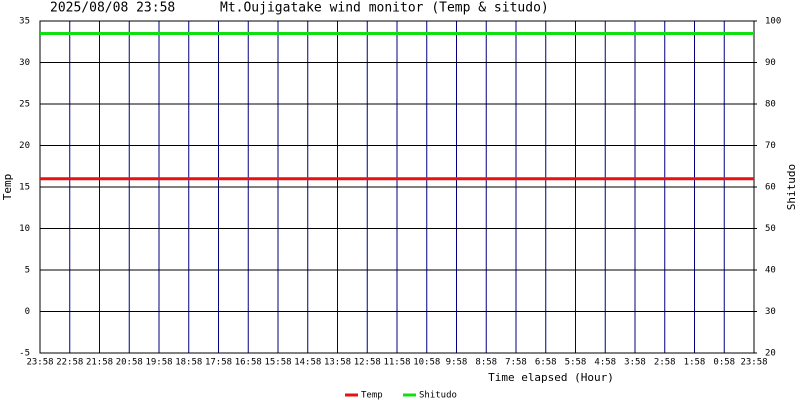 This screenshot has height=400, width=800. I want to click on x-tick-label: 0:58, so click(724, 363).